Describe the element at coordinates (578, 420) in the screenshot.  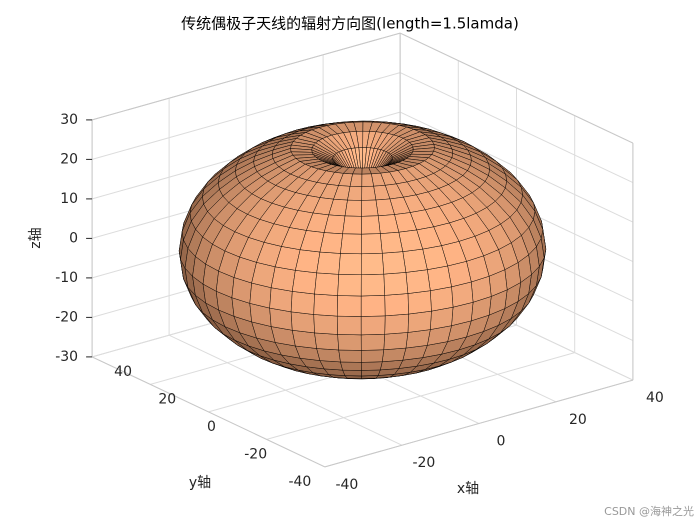
I see `x-tick-label: 20` at that location.